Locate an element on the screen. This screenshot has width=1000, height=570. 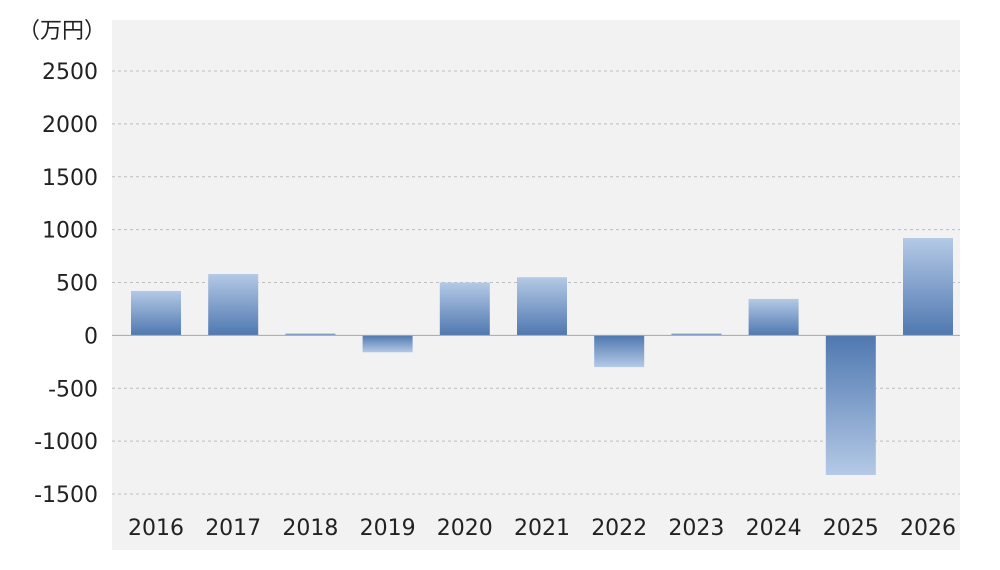
x-tick-label: 2018 is located at coordinates (310, 528).